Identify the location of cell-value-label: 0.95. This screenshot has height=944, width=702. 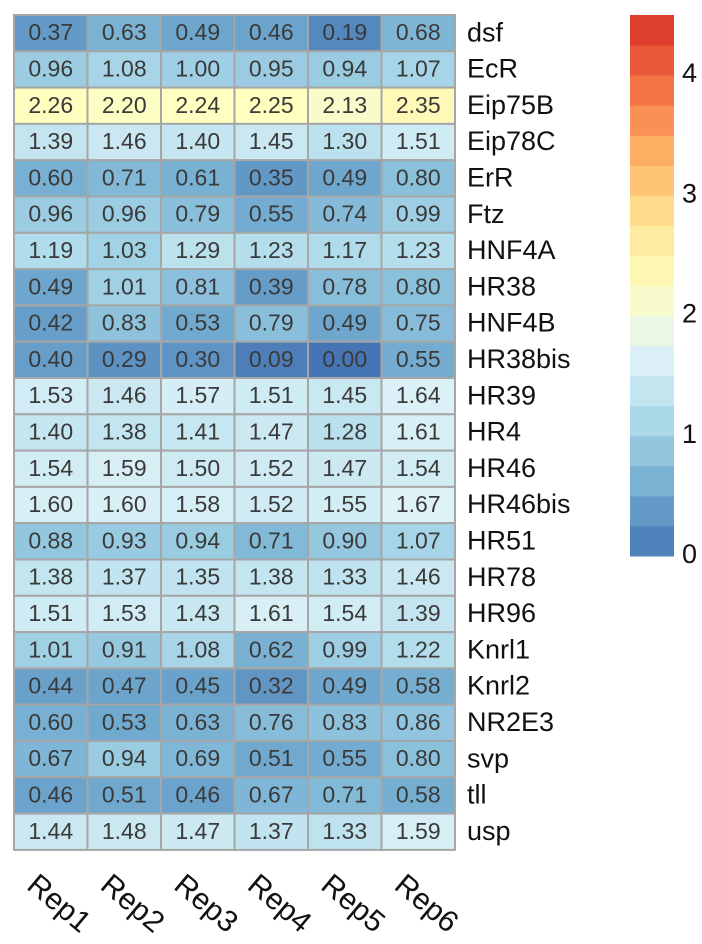
(271, 69).